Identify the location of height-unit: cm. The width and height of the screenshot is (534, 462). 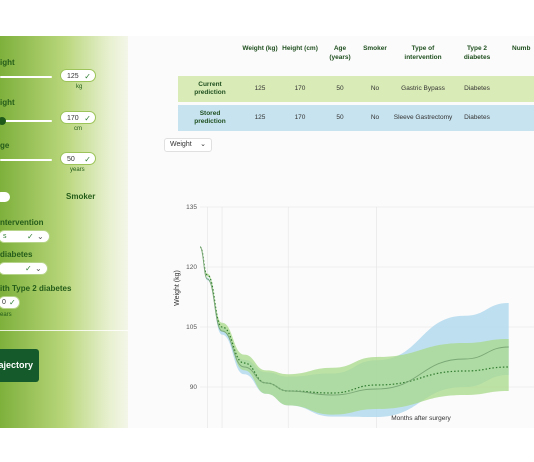
(78, 129).